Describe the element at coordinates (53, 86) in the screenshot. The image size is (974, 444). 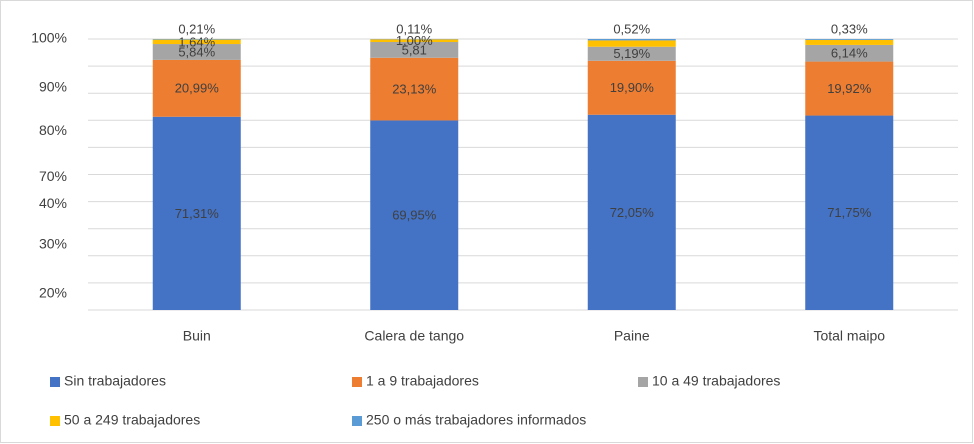
I see `y-tick-label: 90%` at that location.